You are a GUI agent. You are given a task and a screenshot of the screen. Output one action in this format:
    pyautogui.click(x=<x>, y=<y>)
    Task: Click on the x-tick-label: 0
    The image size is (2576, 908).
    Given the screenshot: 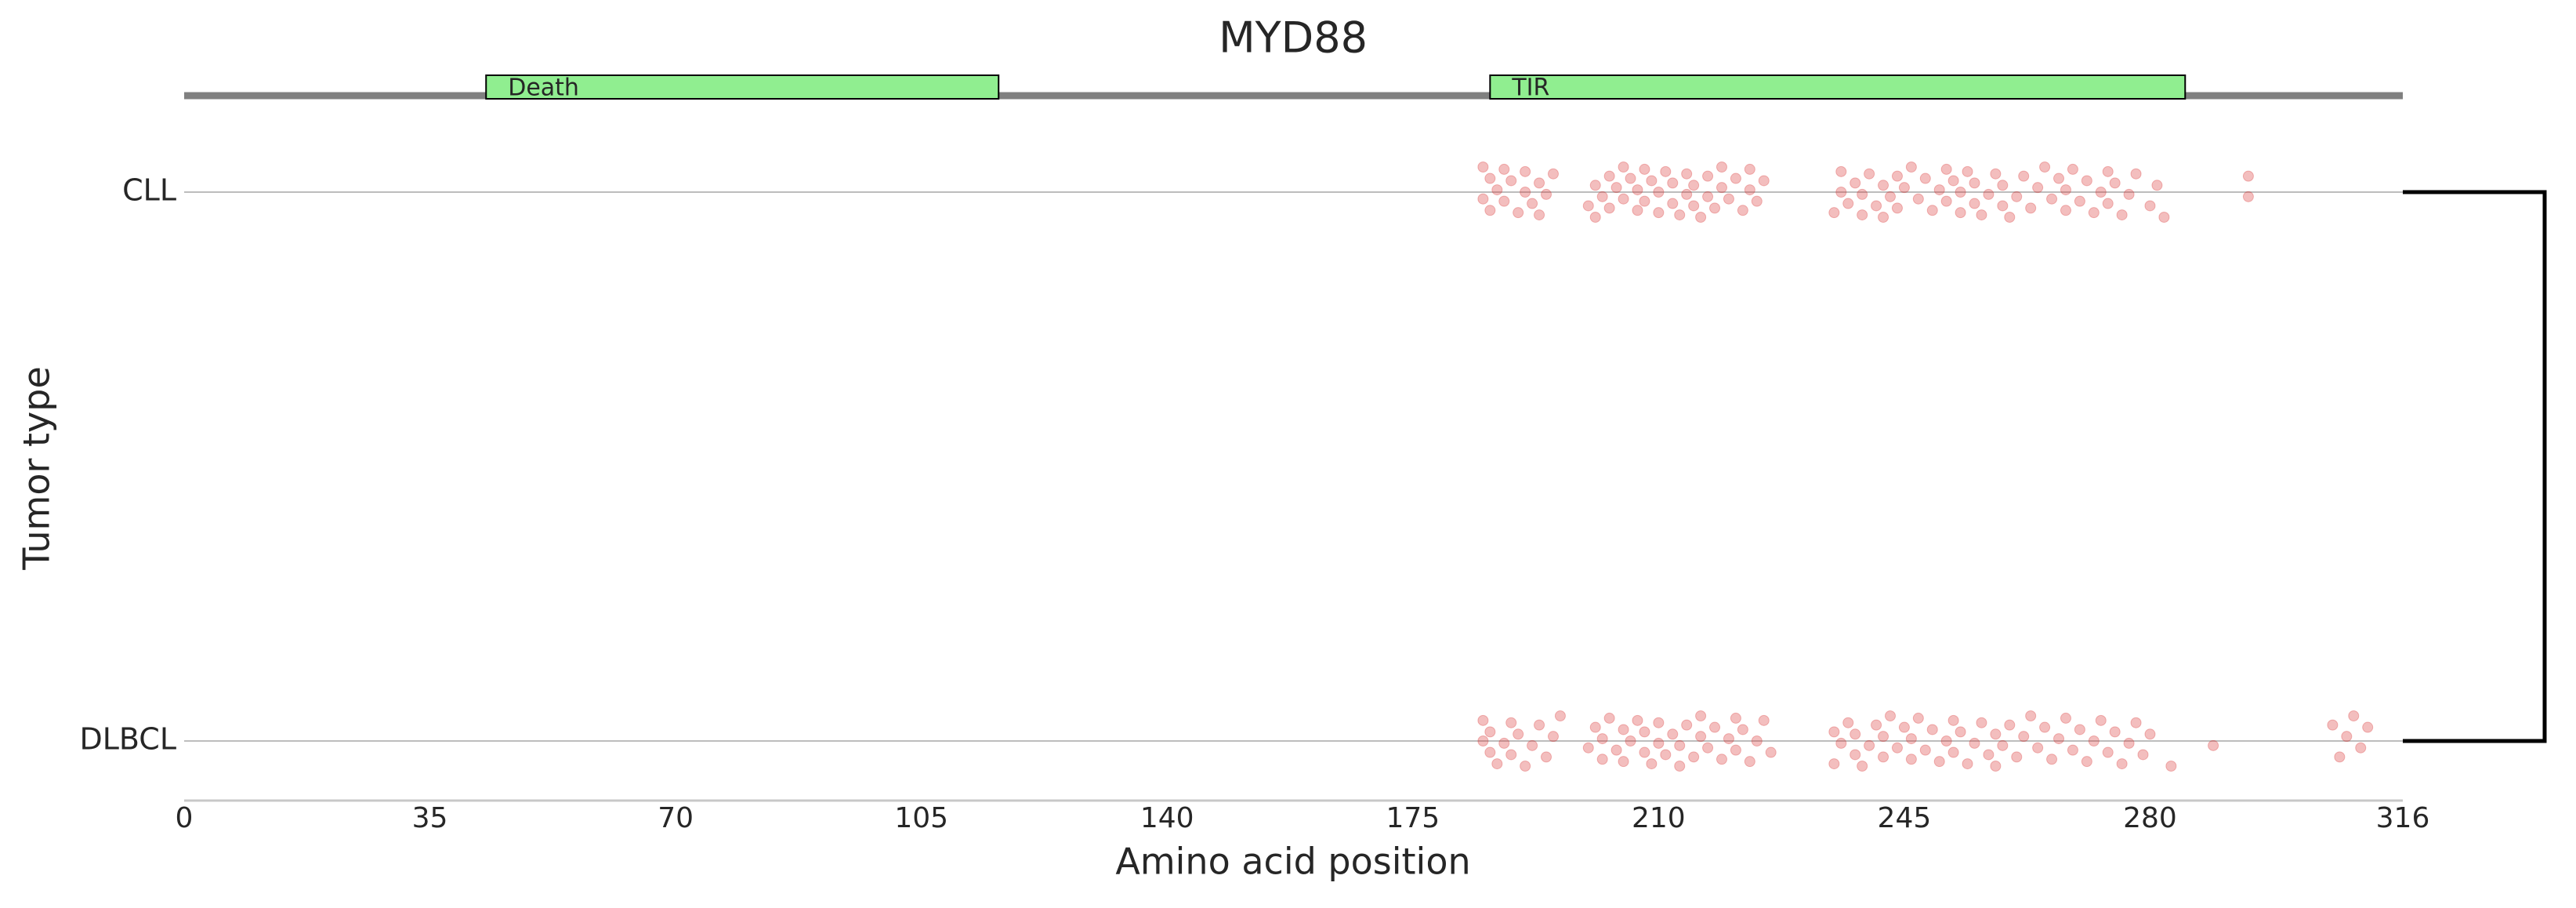 What is the action you would take?
    pyautogui.click(x=185, y=818)
    